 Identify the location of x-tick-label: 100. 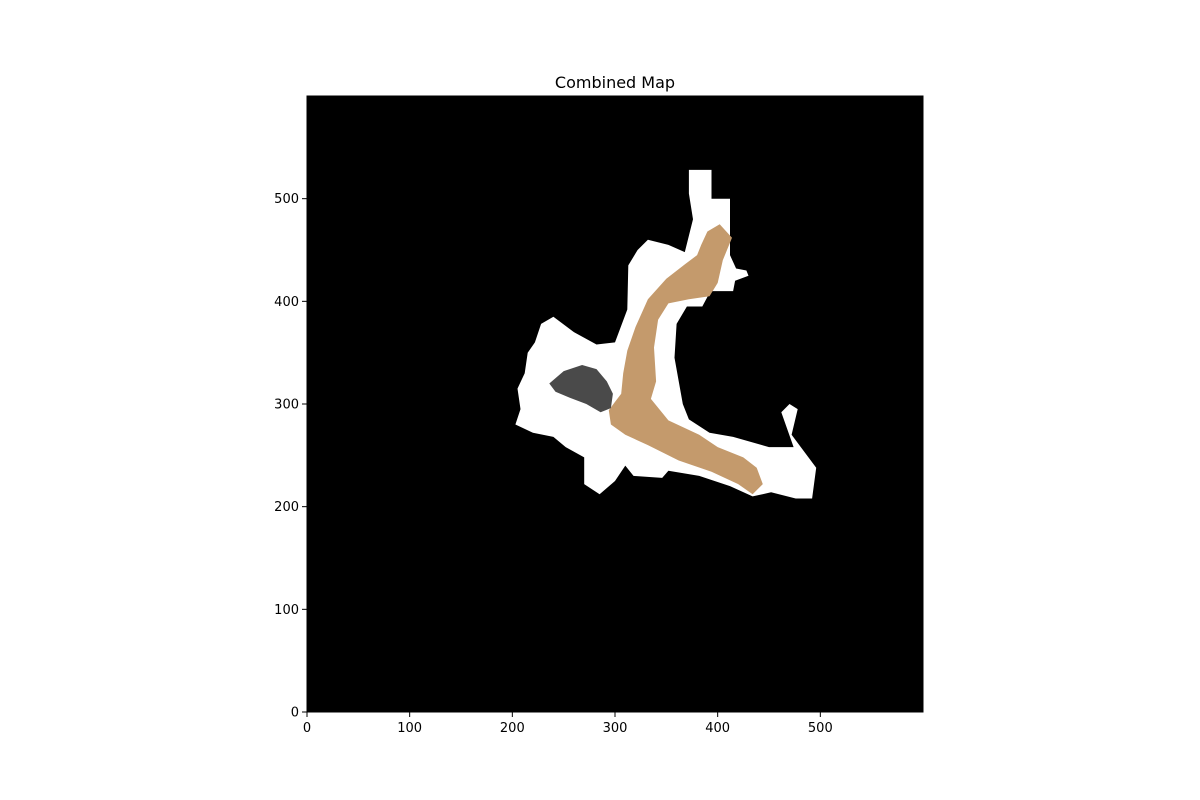
(409, 728).